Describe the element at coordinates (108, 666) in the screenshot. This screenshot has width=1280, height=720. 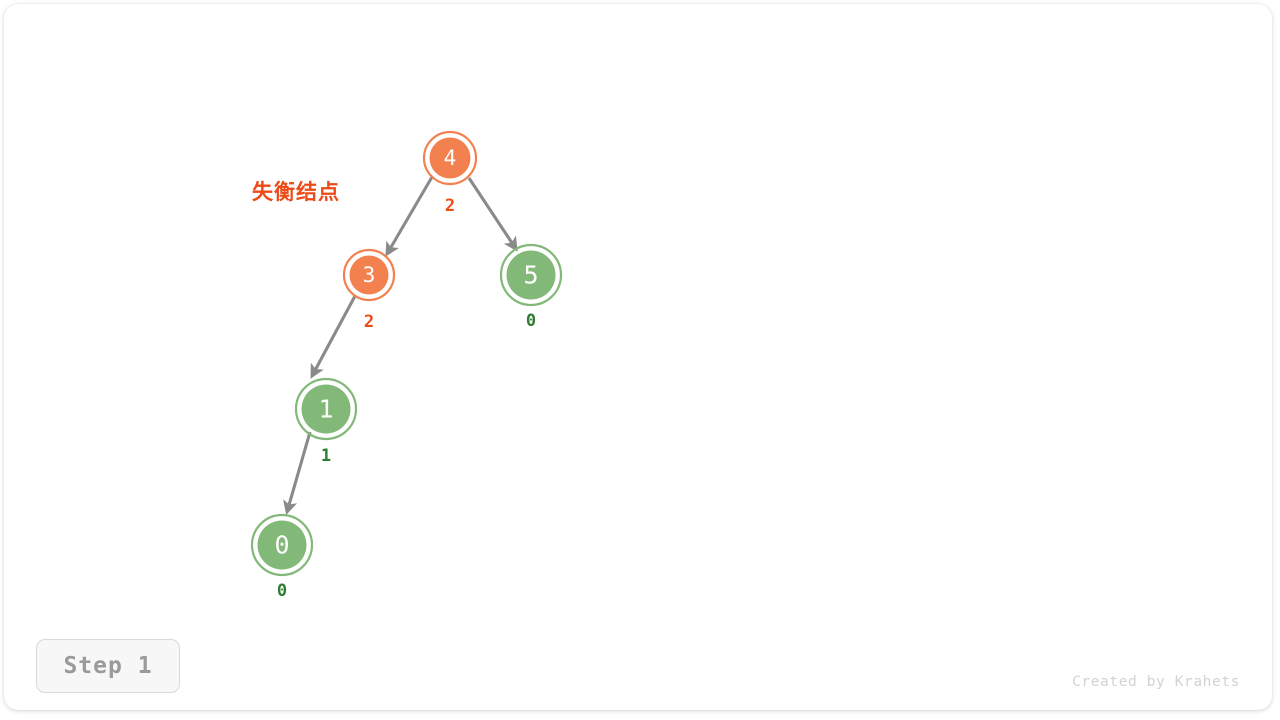
I see `step-badge: Step 1` at that location.